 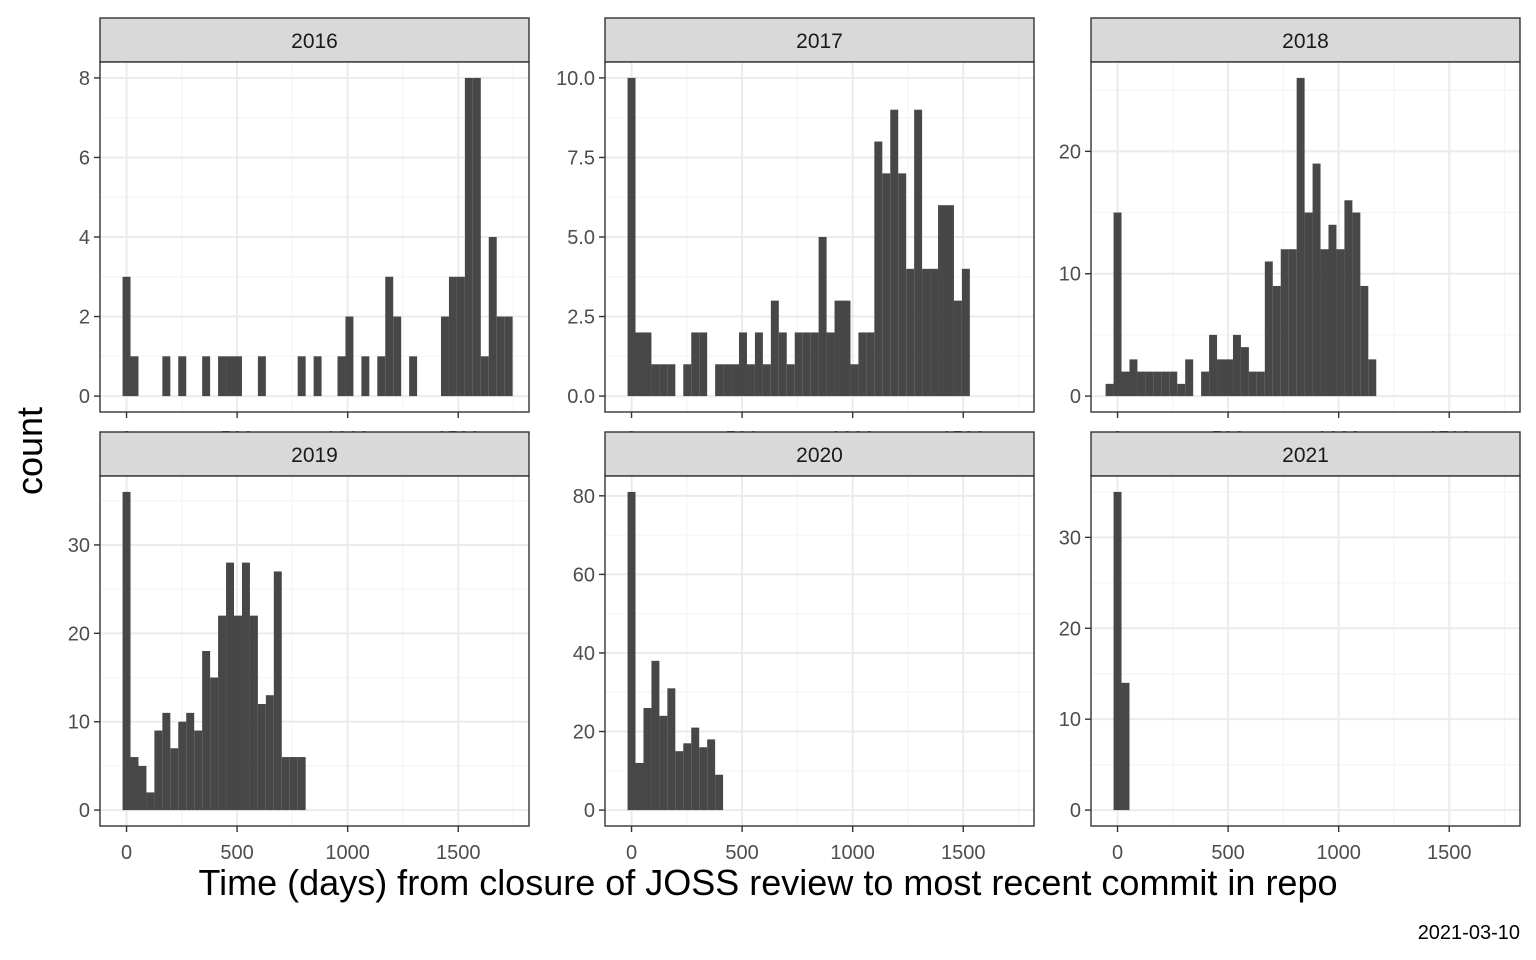 I want to click on facet-title-2016: 2016, so click(x=314, y=41).